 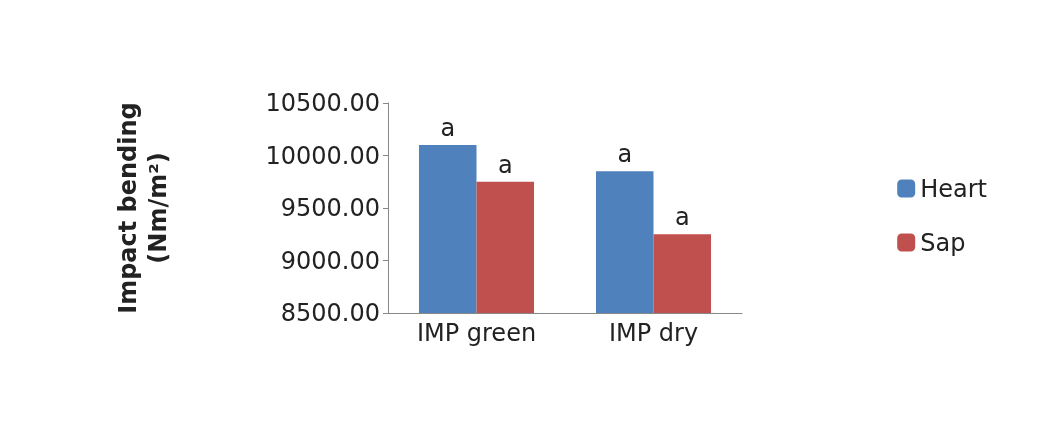 I want to click on y-tick-label: 9000.00, so click(x=330, y=260).